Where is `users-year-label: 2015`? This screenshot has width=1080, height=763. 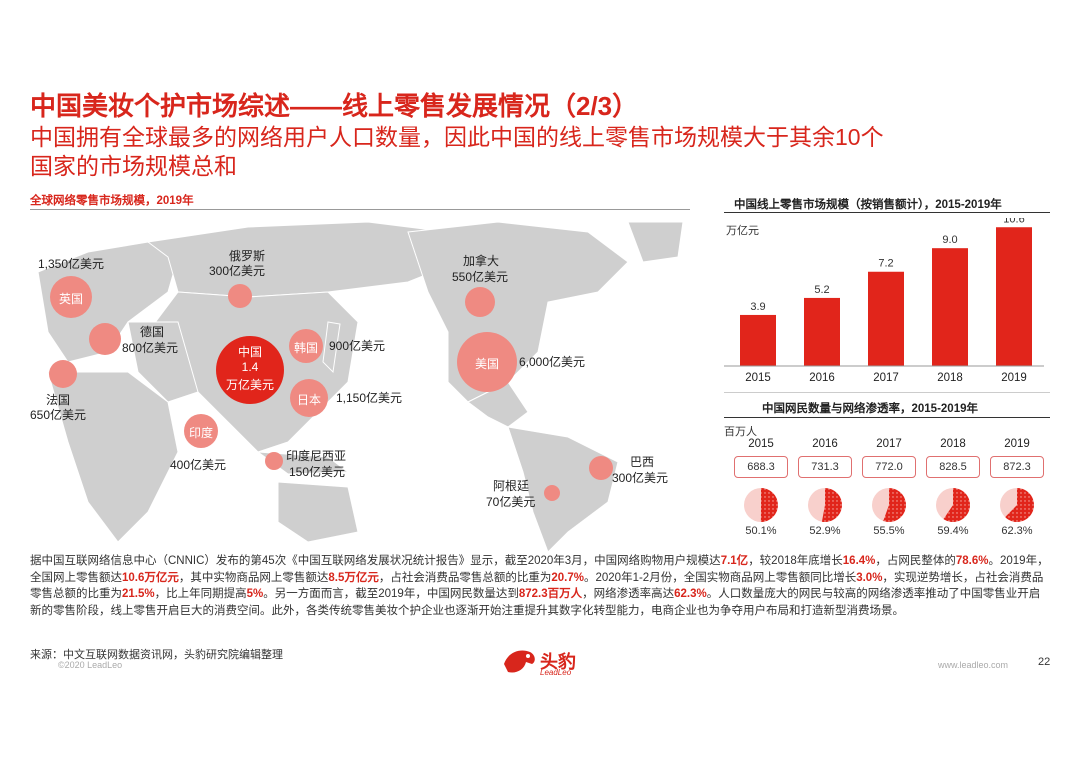
users-year-label: 2015 is located at coordinates (761, 444).